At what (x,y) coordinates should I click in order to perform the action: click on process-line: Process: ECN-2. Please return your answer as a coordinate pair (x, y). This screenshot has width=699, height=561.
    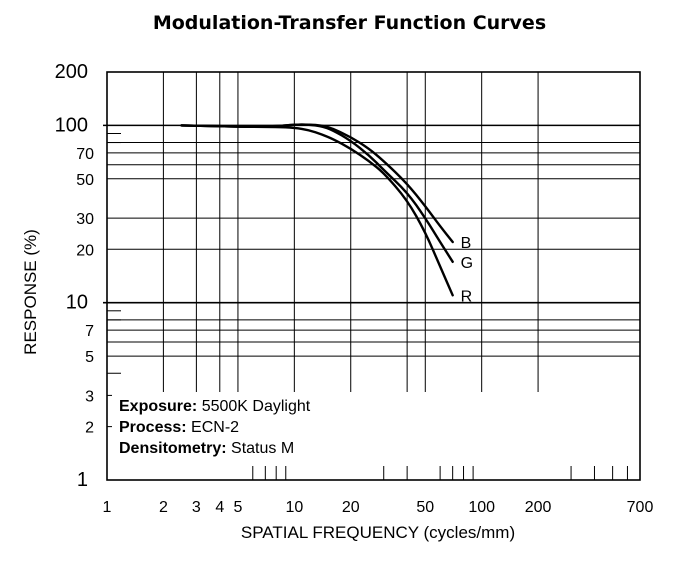
    Looking at the image, I should click on (232, 427).